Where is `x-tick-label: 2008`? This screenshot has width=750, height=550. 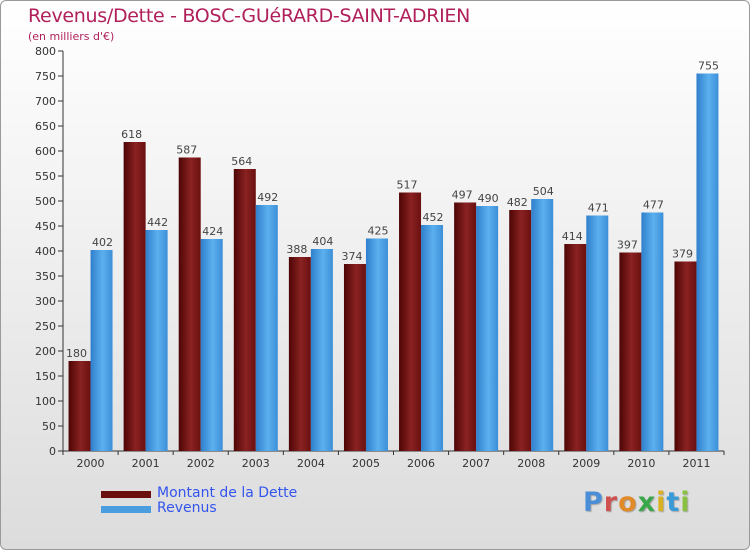
x-tick-label: 2008 is located at coordinates (531, 463).